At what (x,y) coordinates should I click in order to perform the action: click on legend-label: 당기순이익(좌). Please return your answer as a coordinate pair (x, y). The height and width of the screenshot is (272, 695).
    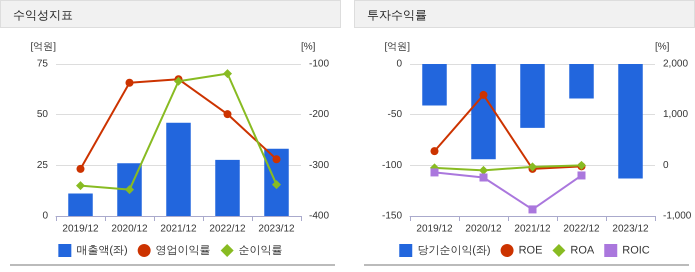
    Looking at the image, I should click on (454, 250).